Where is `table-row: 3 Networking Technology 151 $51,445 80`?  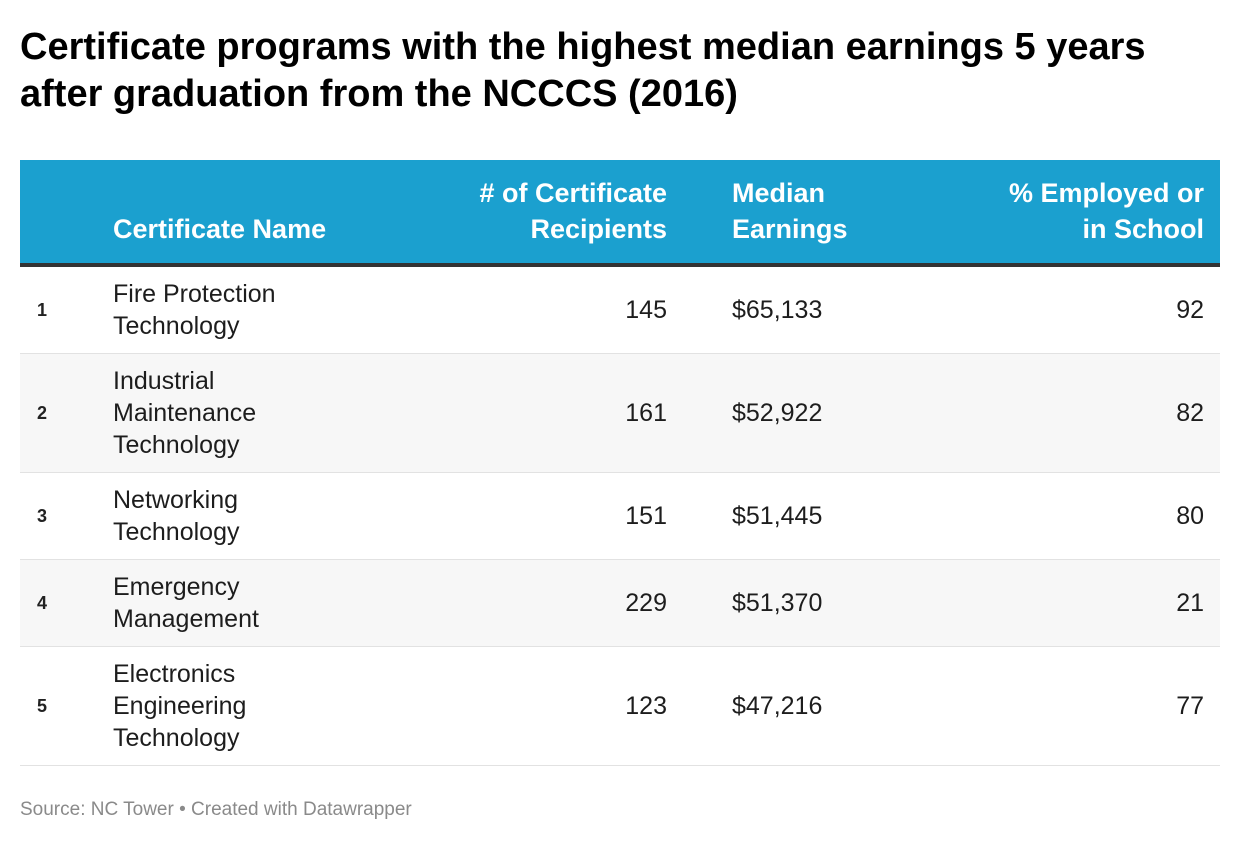 table-row: 3 Networking Technology 151 $51,445 80 is located at coordinates (620, 516).